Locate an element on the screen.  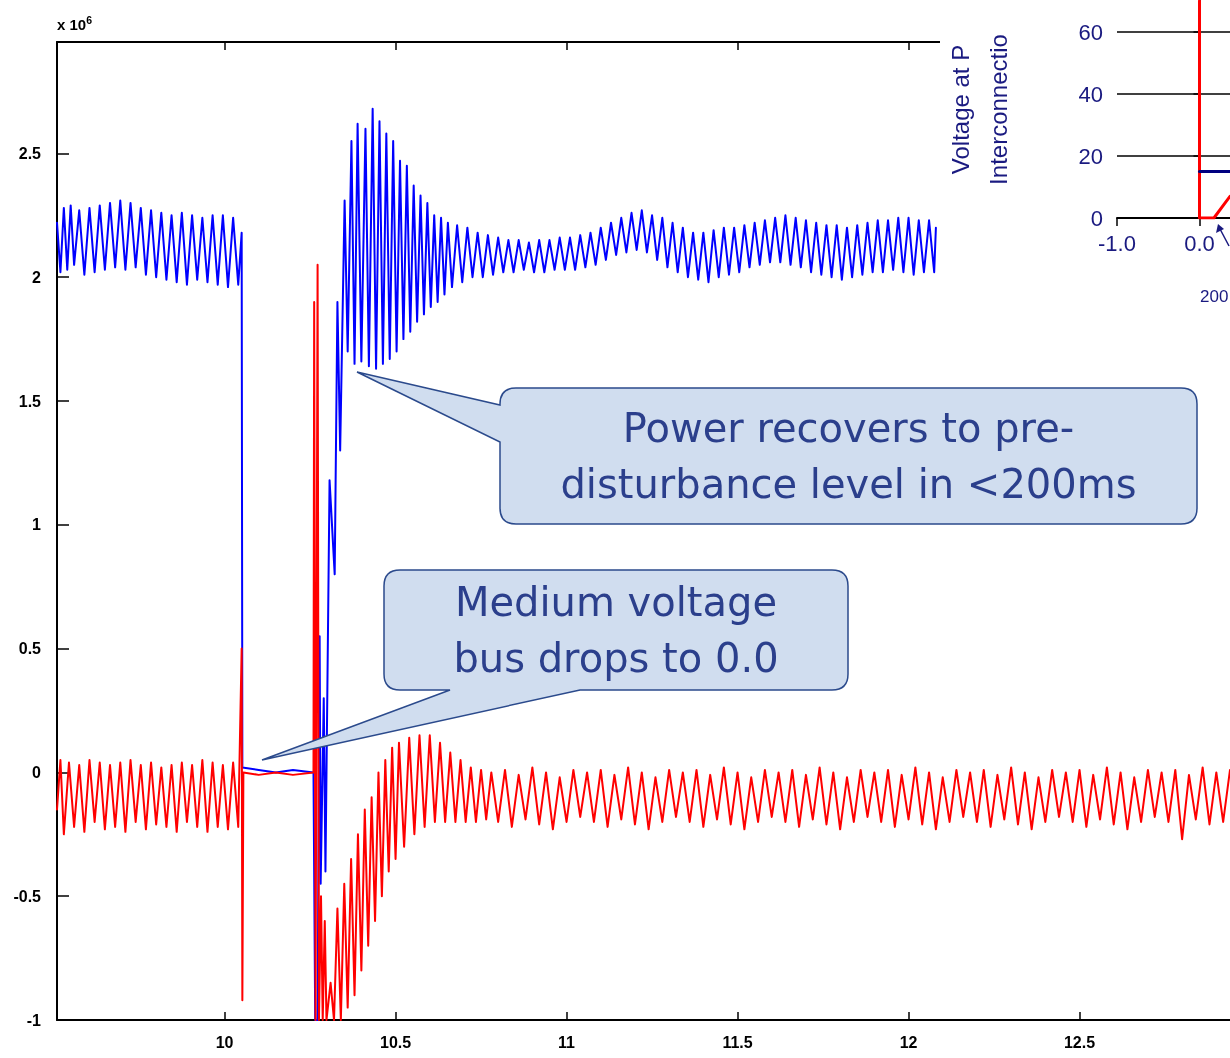
x-tick-label: -1.0 is located at coordinates (1117, 243).